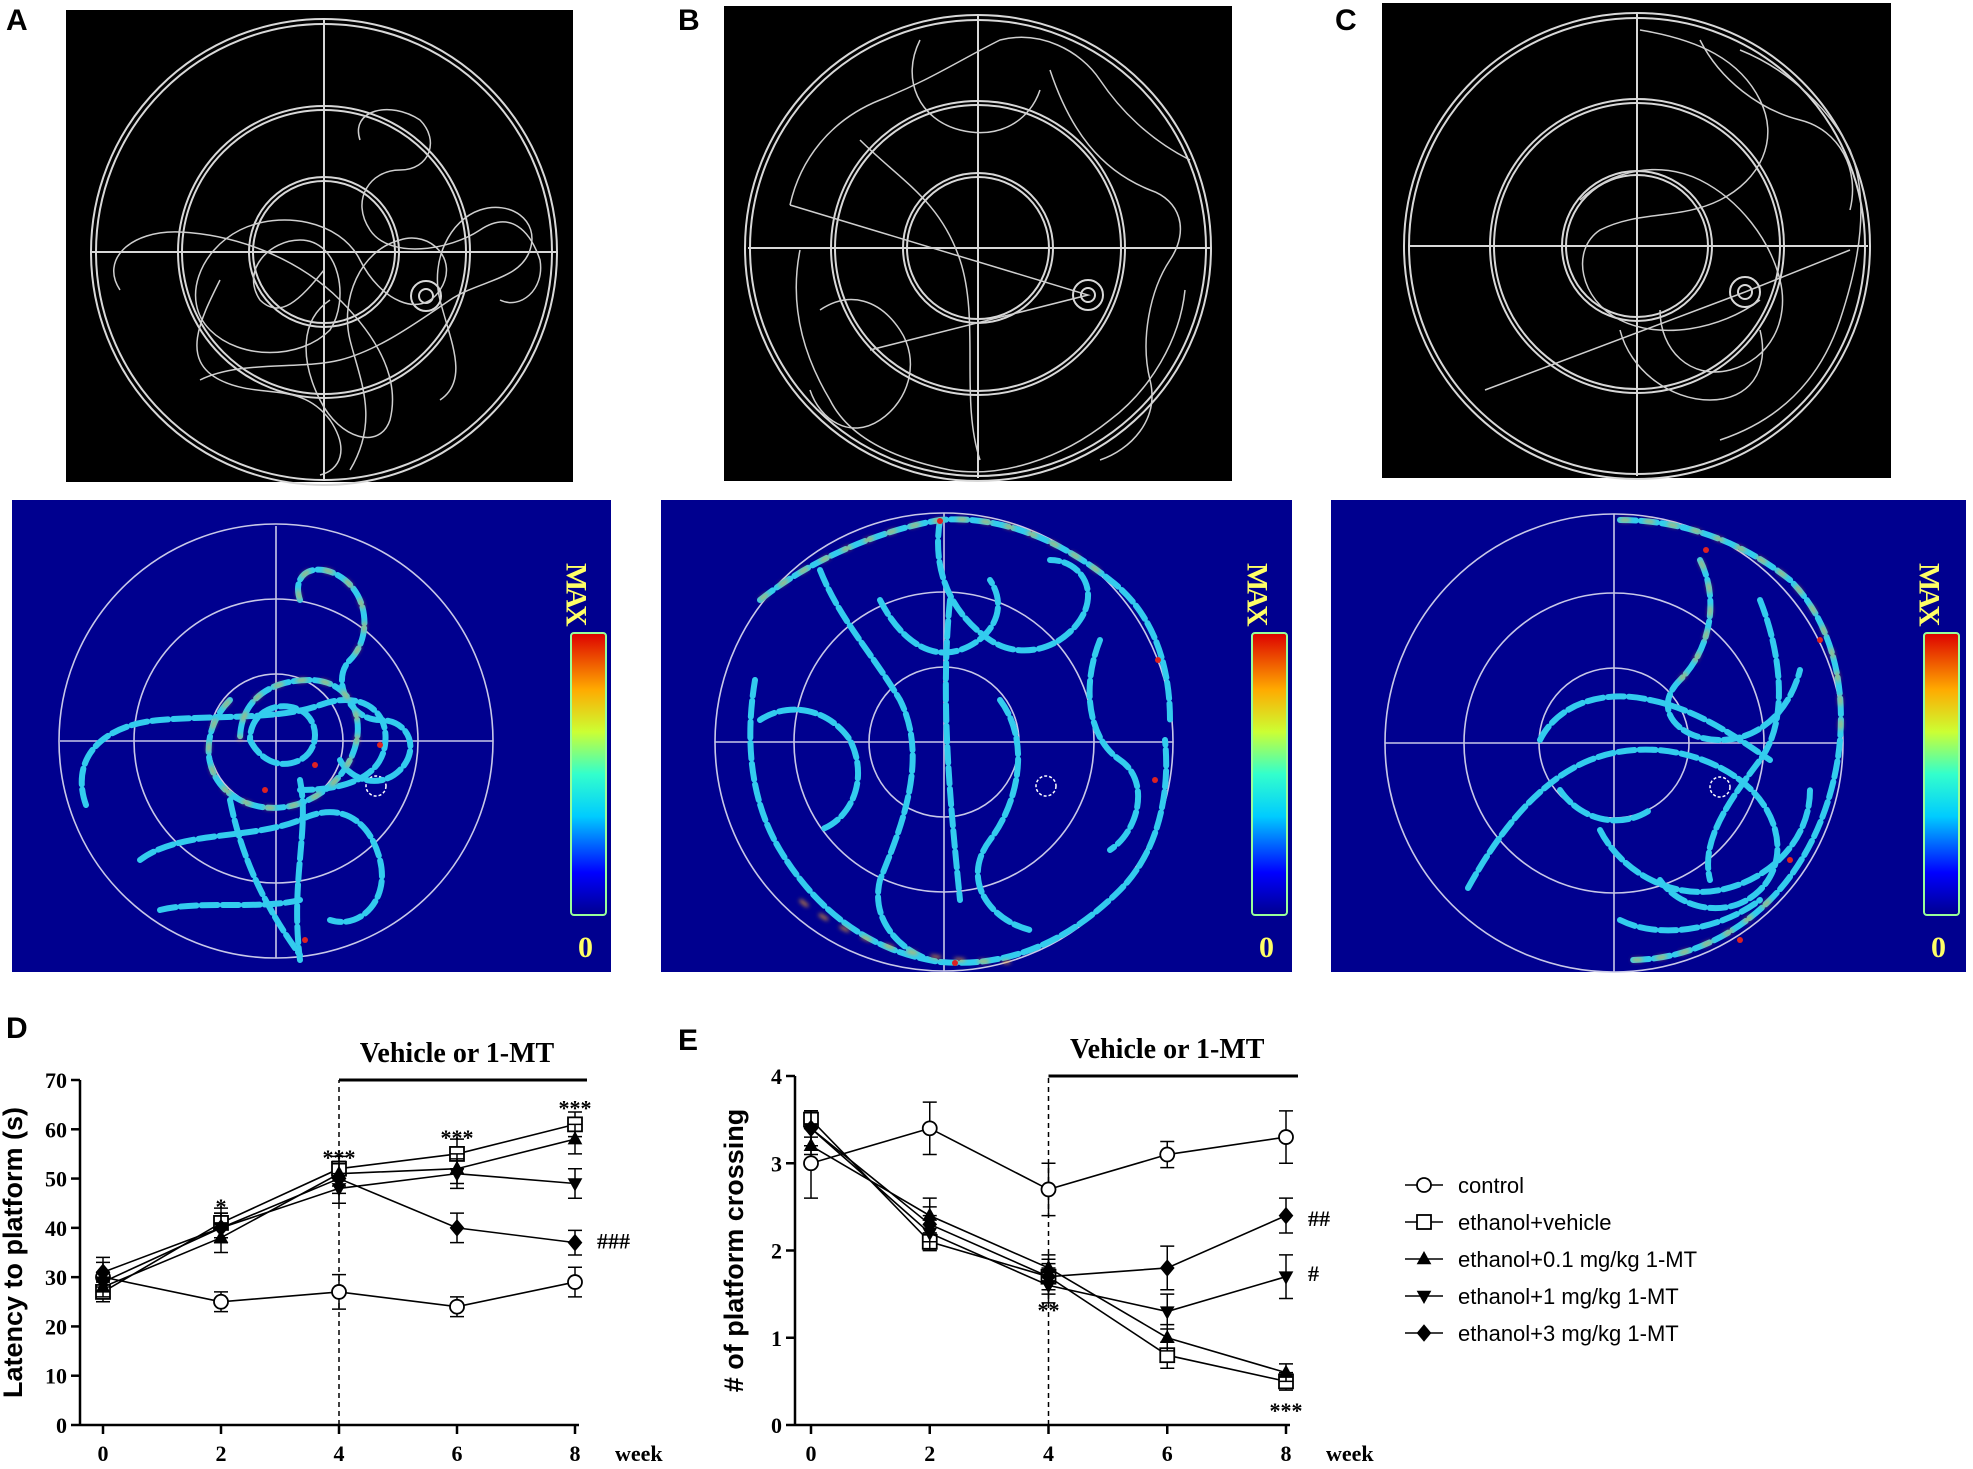  I want to click on panel-label-e: E, so click(688, 1040).